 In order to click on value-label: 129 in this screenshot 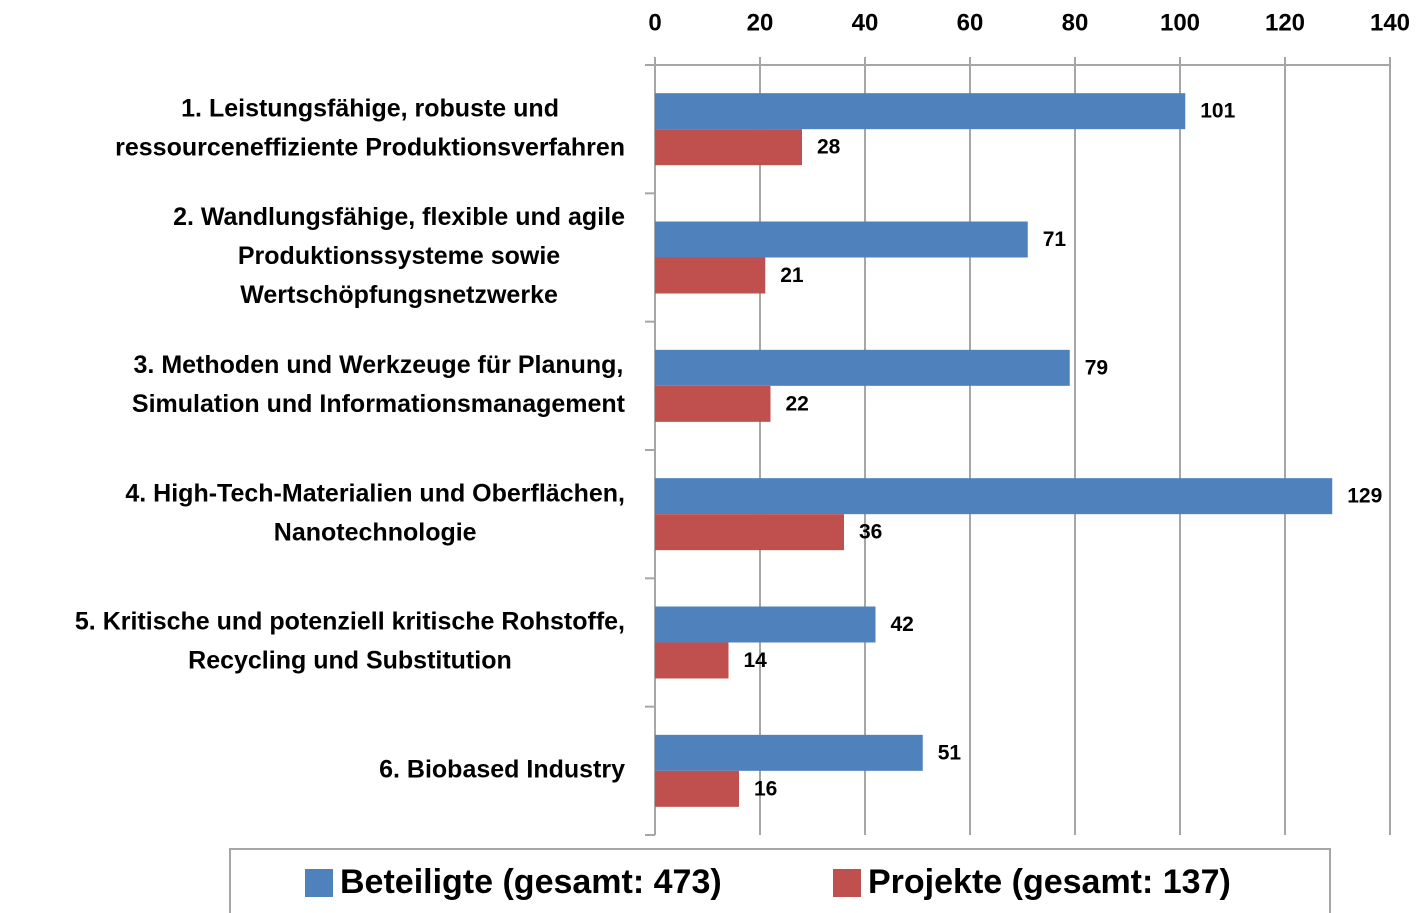, I will do `click(1364, 496)`.